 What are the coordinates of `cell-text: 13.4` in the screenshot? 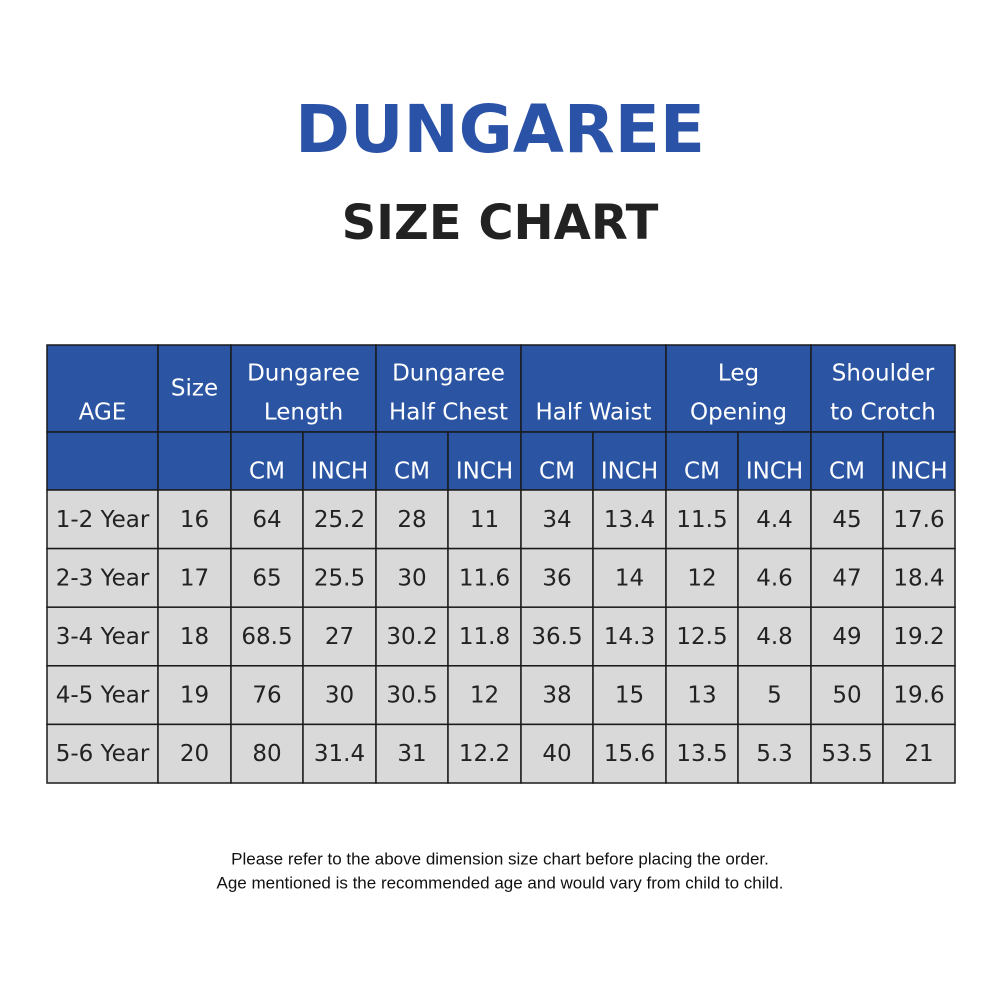 It's located at (629, 520).